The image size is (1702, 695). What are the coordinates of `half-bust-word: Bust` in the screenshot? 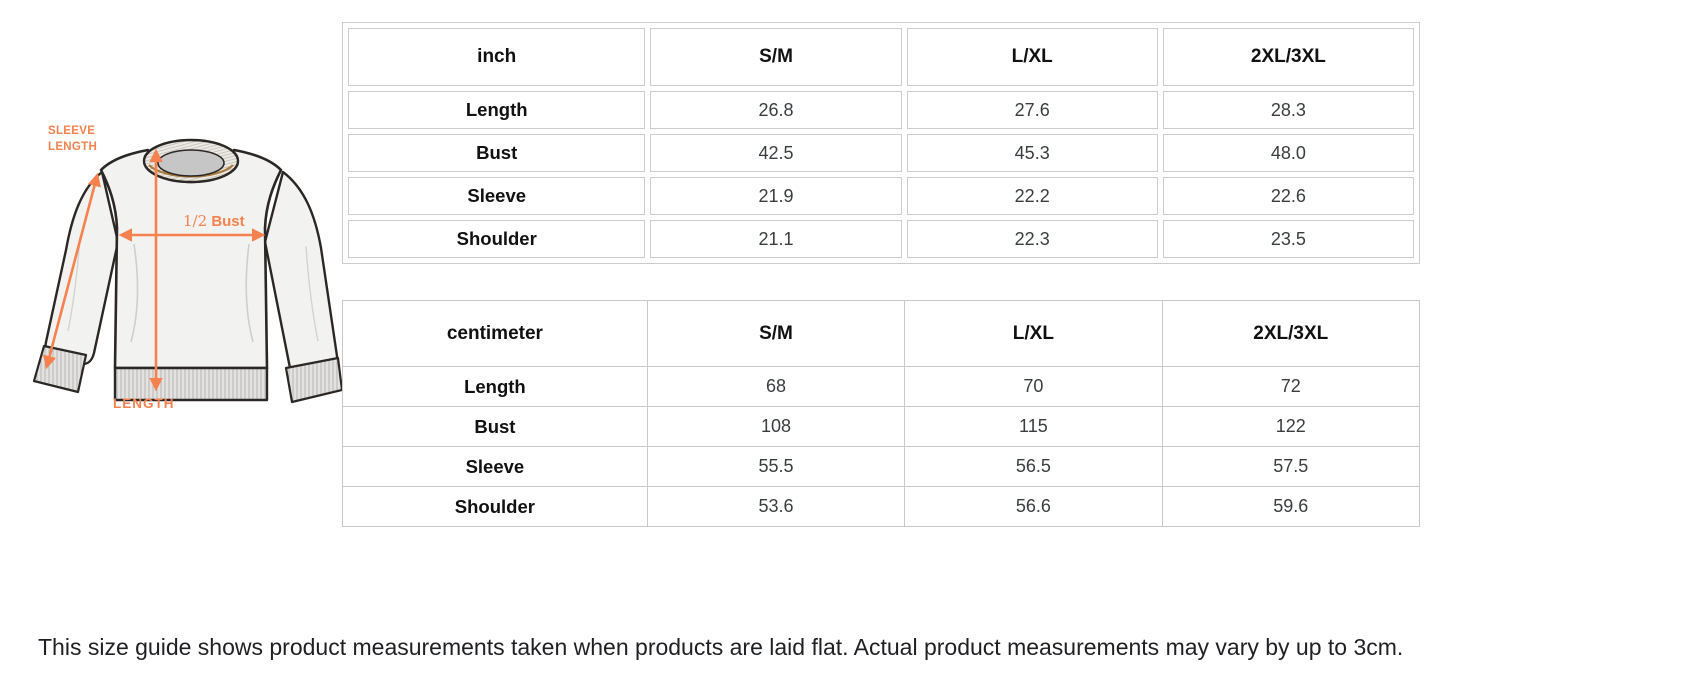 It's located at (228, 221).